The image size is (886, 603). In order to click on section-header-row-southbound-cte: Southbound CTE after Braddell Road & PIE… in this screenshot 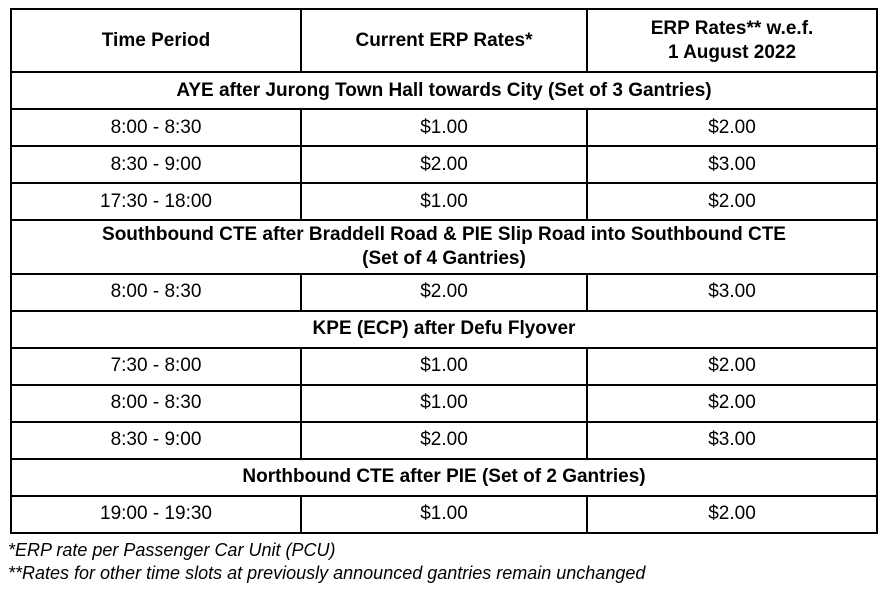, I will do `click(444, 247)`.